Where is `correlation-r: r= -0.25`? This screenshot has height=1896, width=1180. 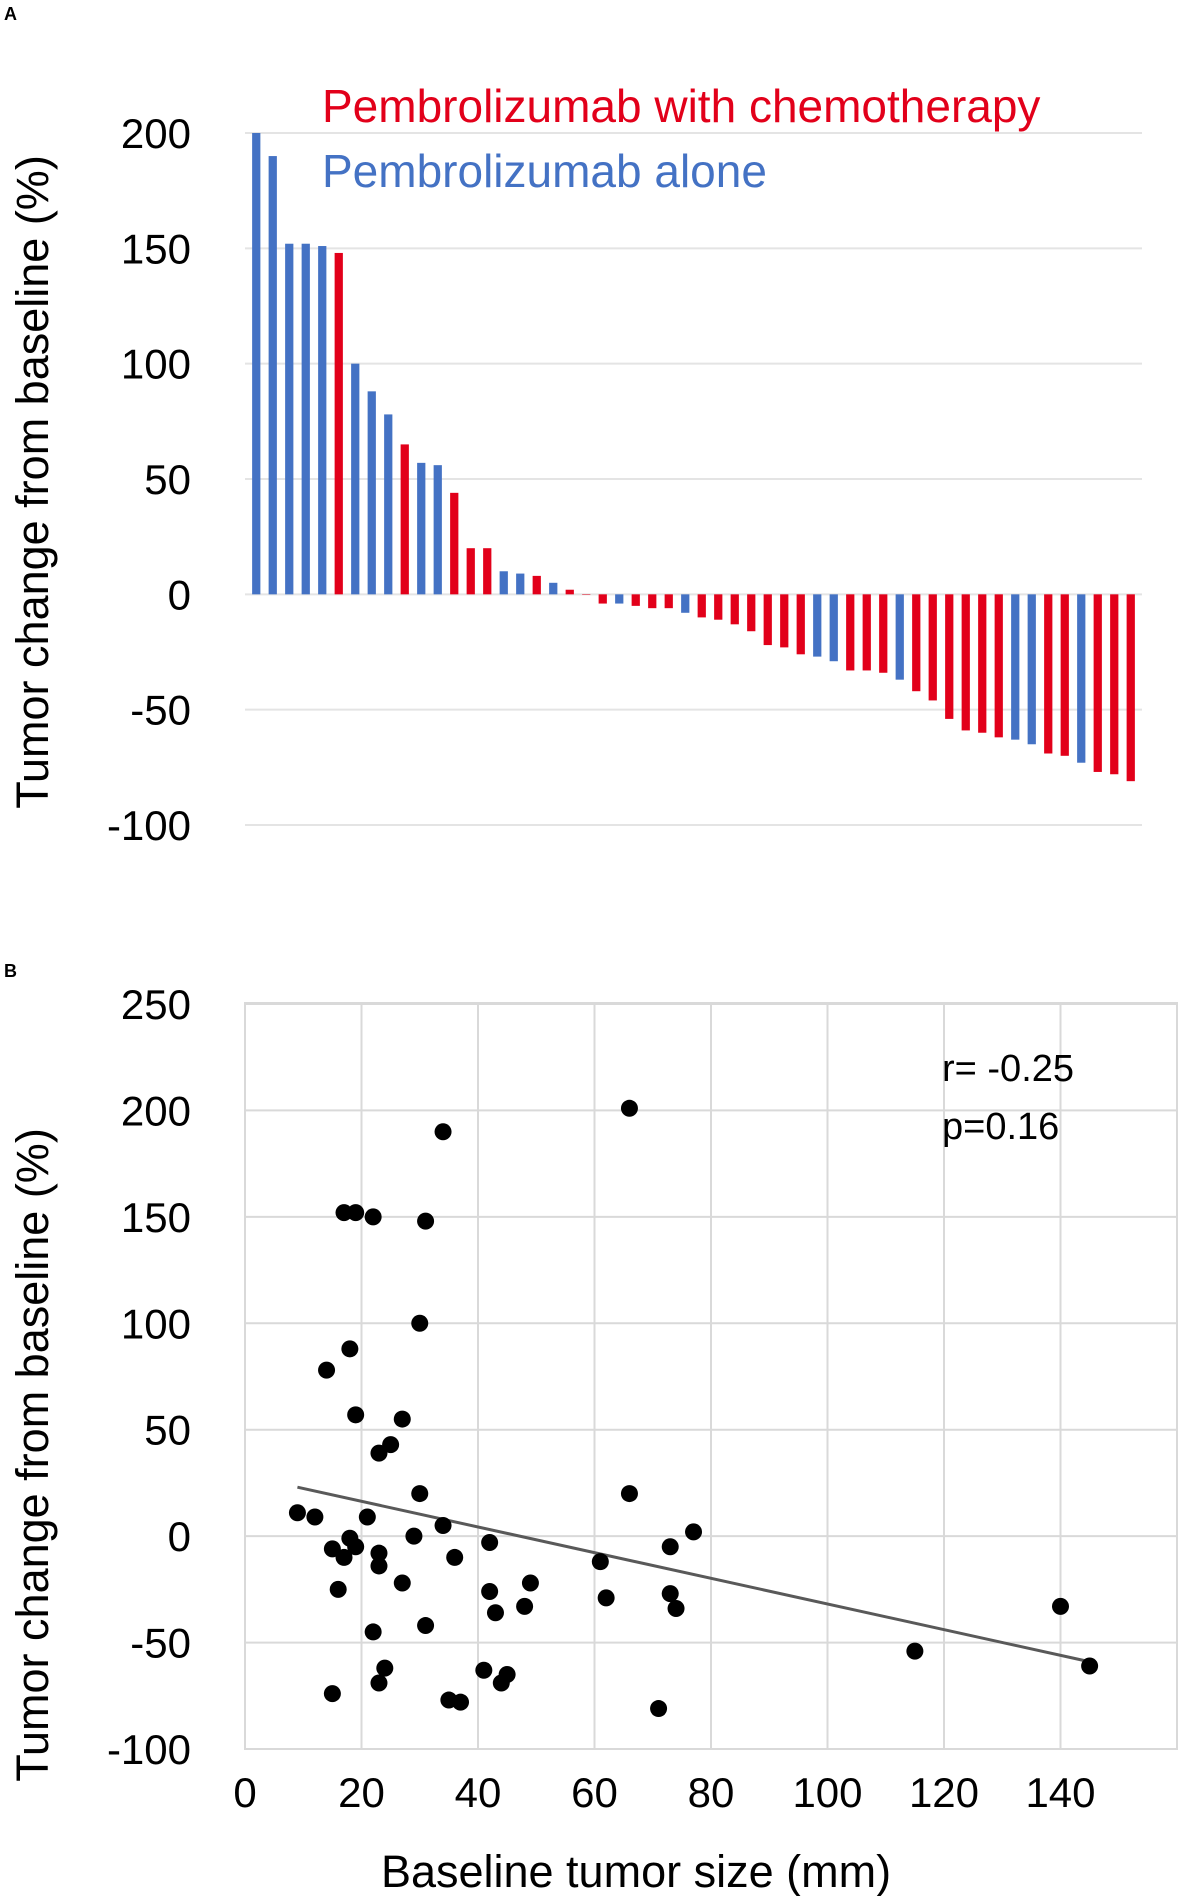 correlation-r: r= -0.25 is located at coordinates (1008, 1069).